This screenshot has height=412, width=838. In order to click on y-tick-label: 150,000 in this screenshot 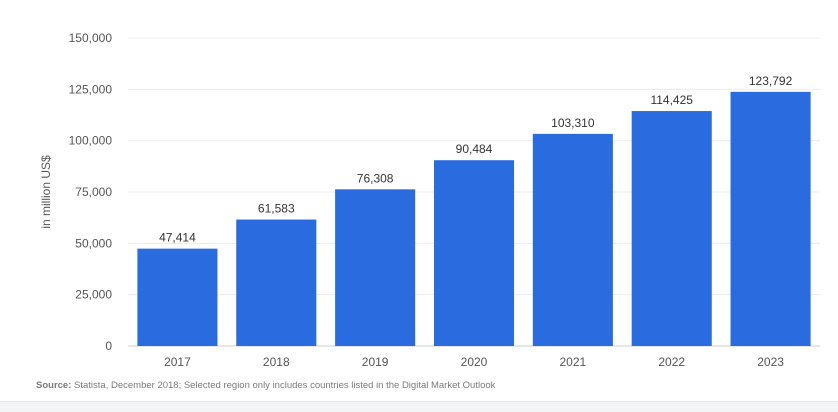, I will do `click(91, 38)`.